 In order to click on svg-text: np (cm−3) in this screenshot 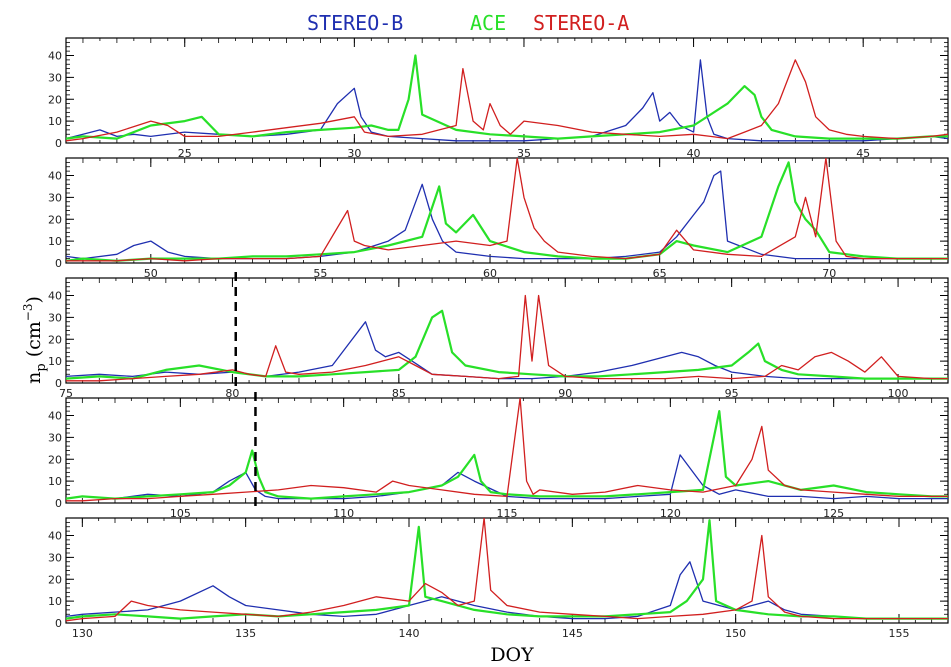, I will do `click(35, 340)`.